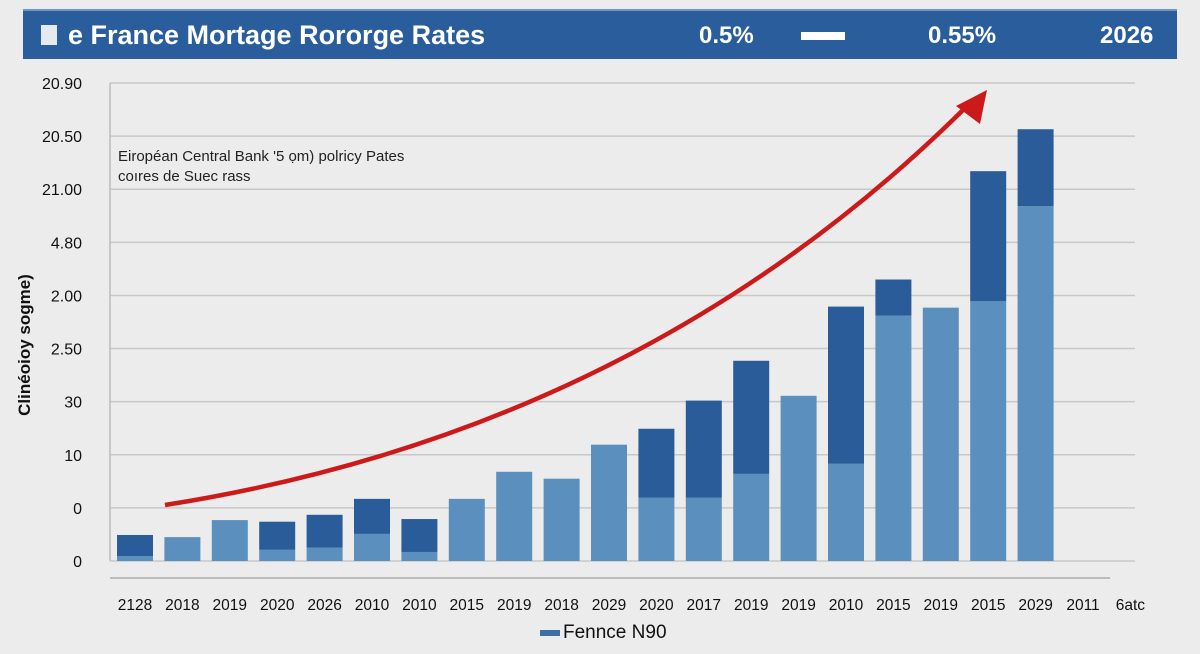  Describe the element at coordinates (324, 605) in the screenshot. I see `x-tick-label: 2026` at that location.